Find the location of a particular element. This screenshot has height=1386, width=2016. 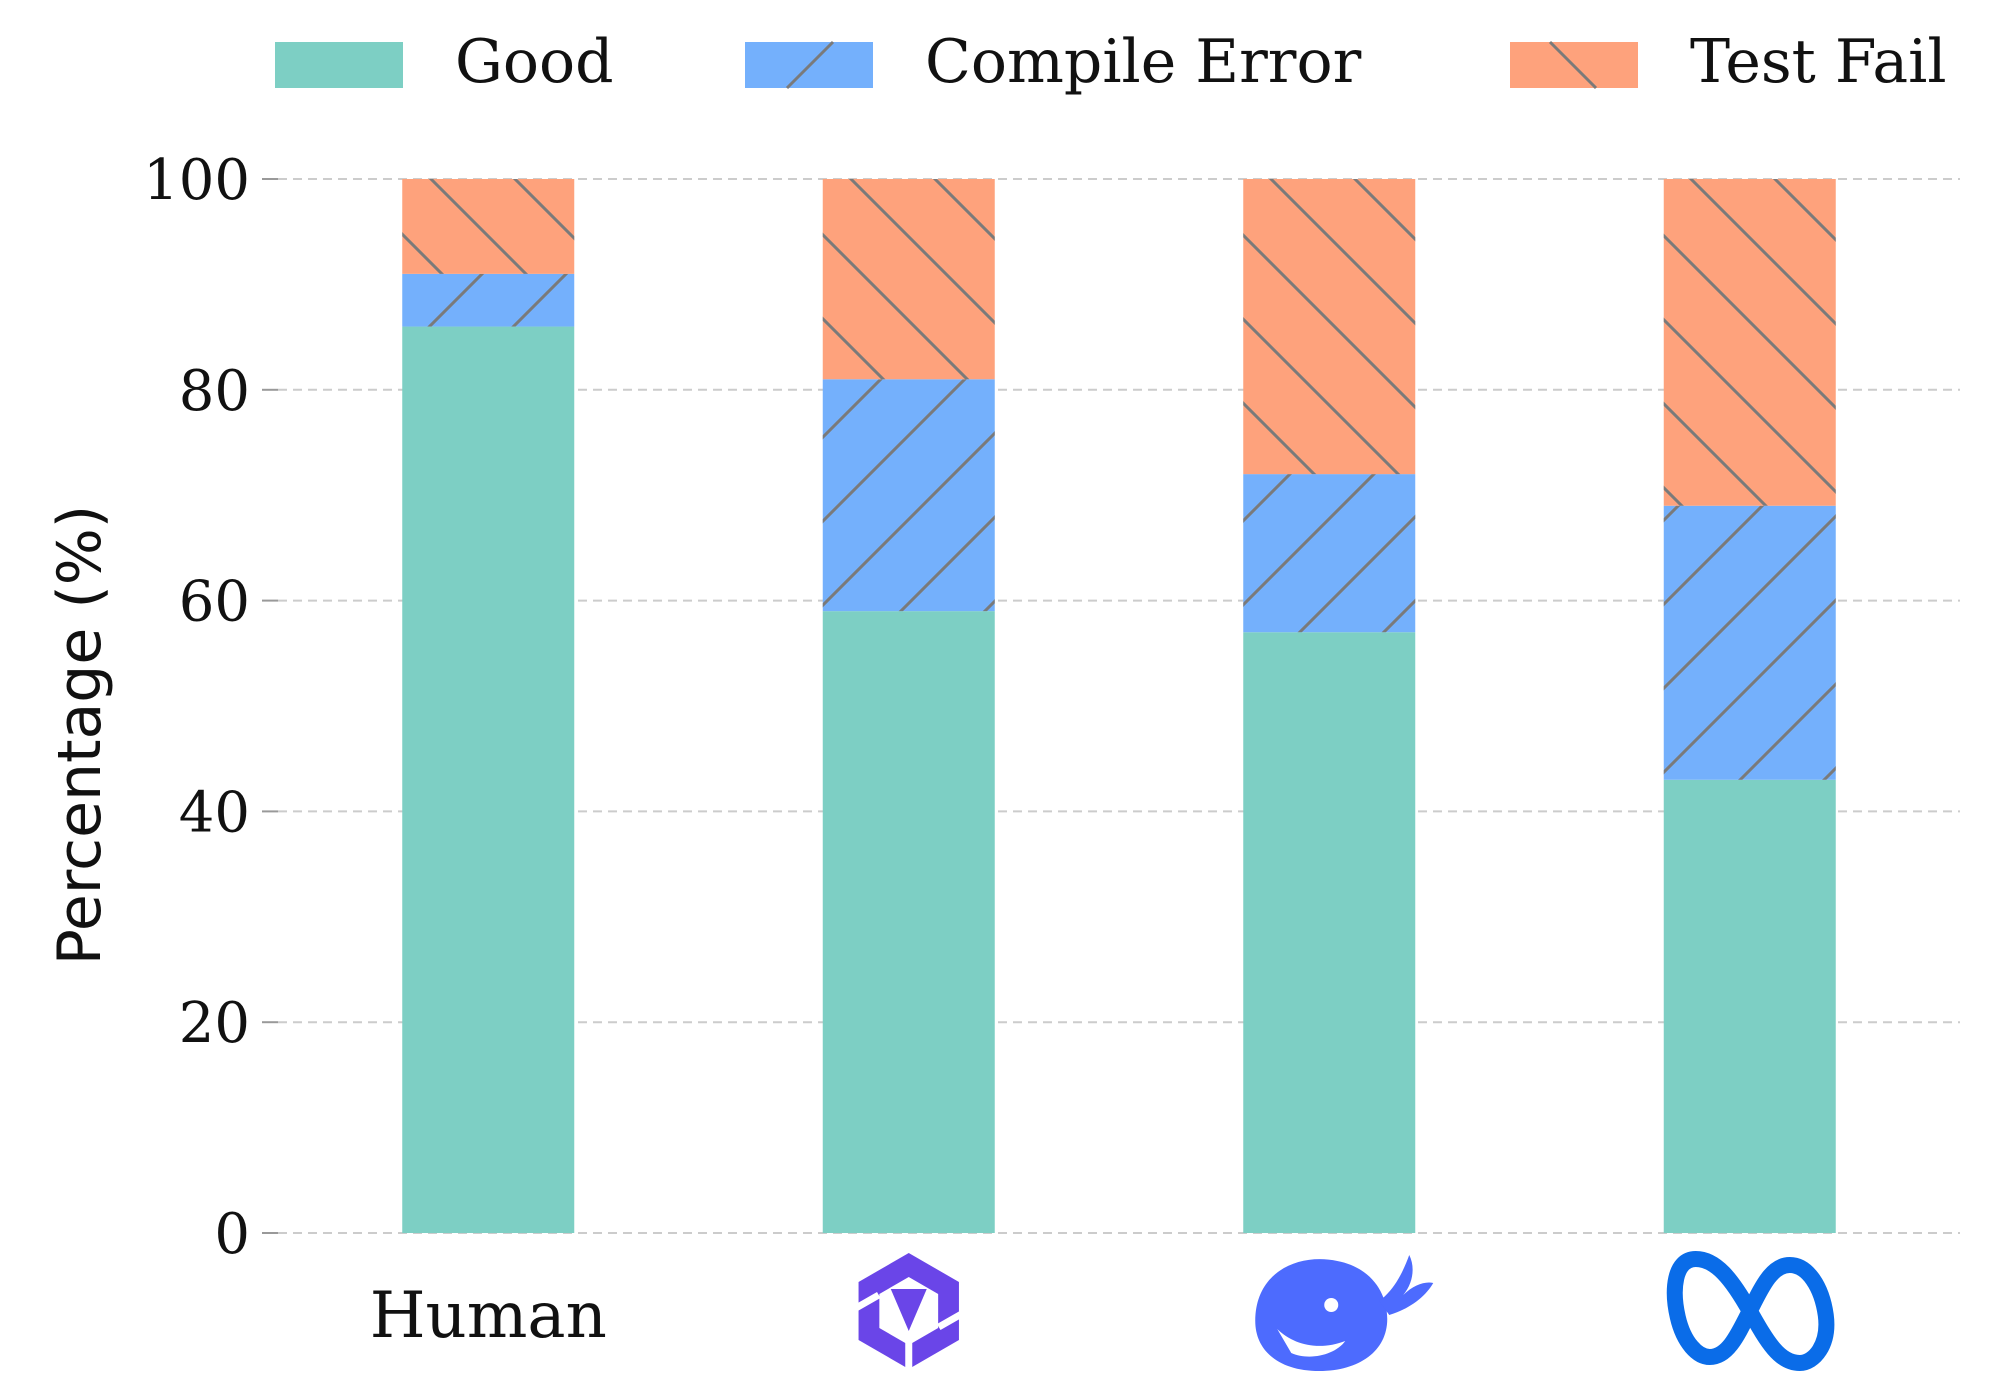

meta-icon is located at coordinates (1750, 1311).